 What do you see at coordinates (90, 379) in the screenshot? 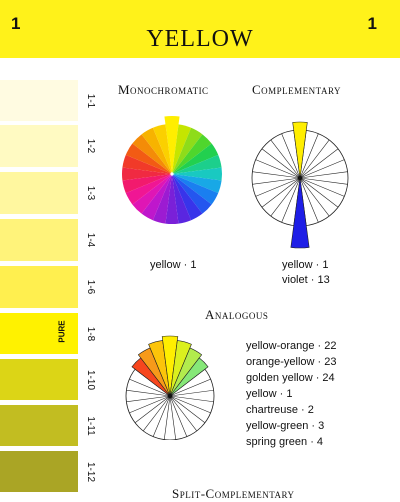
I see `tint-label: 1-10` at bounding box center [90, 379].